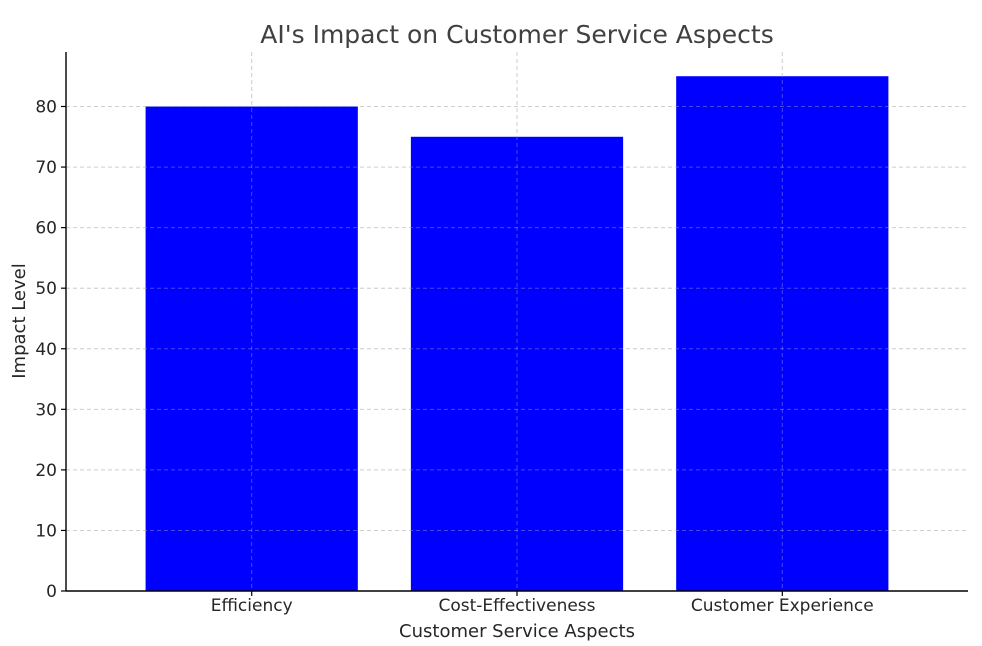 This screenshot has width=982, height=646. I want to click on y-tick-label: 50, so click(46, 289).